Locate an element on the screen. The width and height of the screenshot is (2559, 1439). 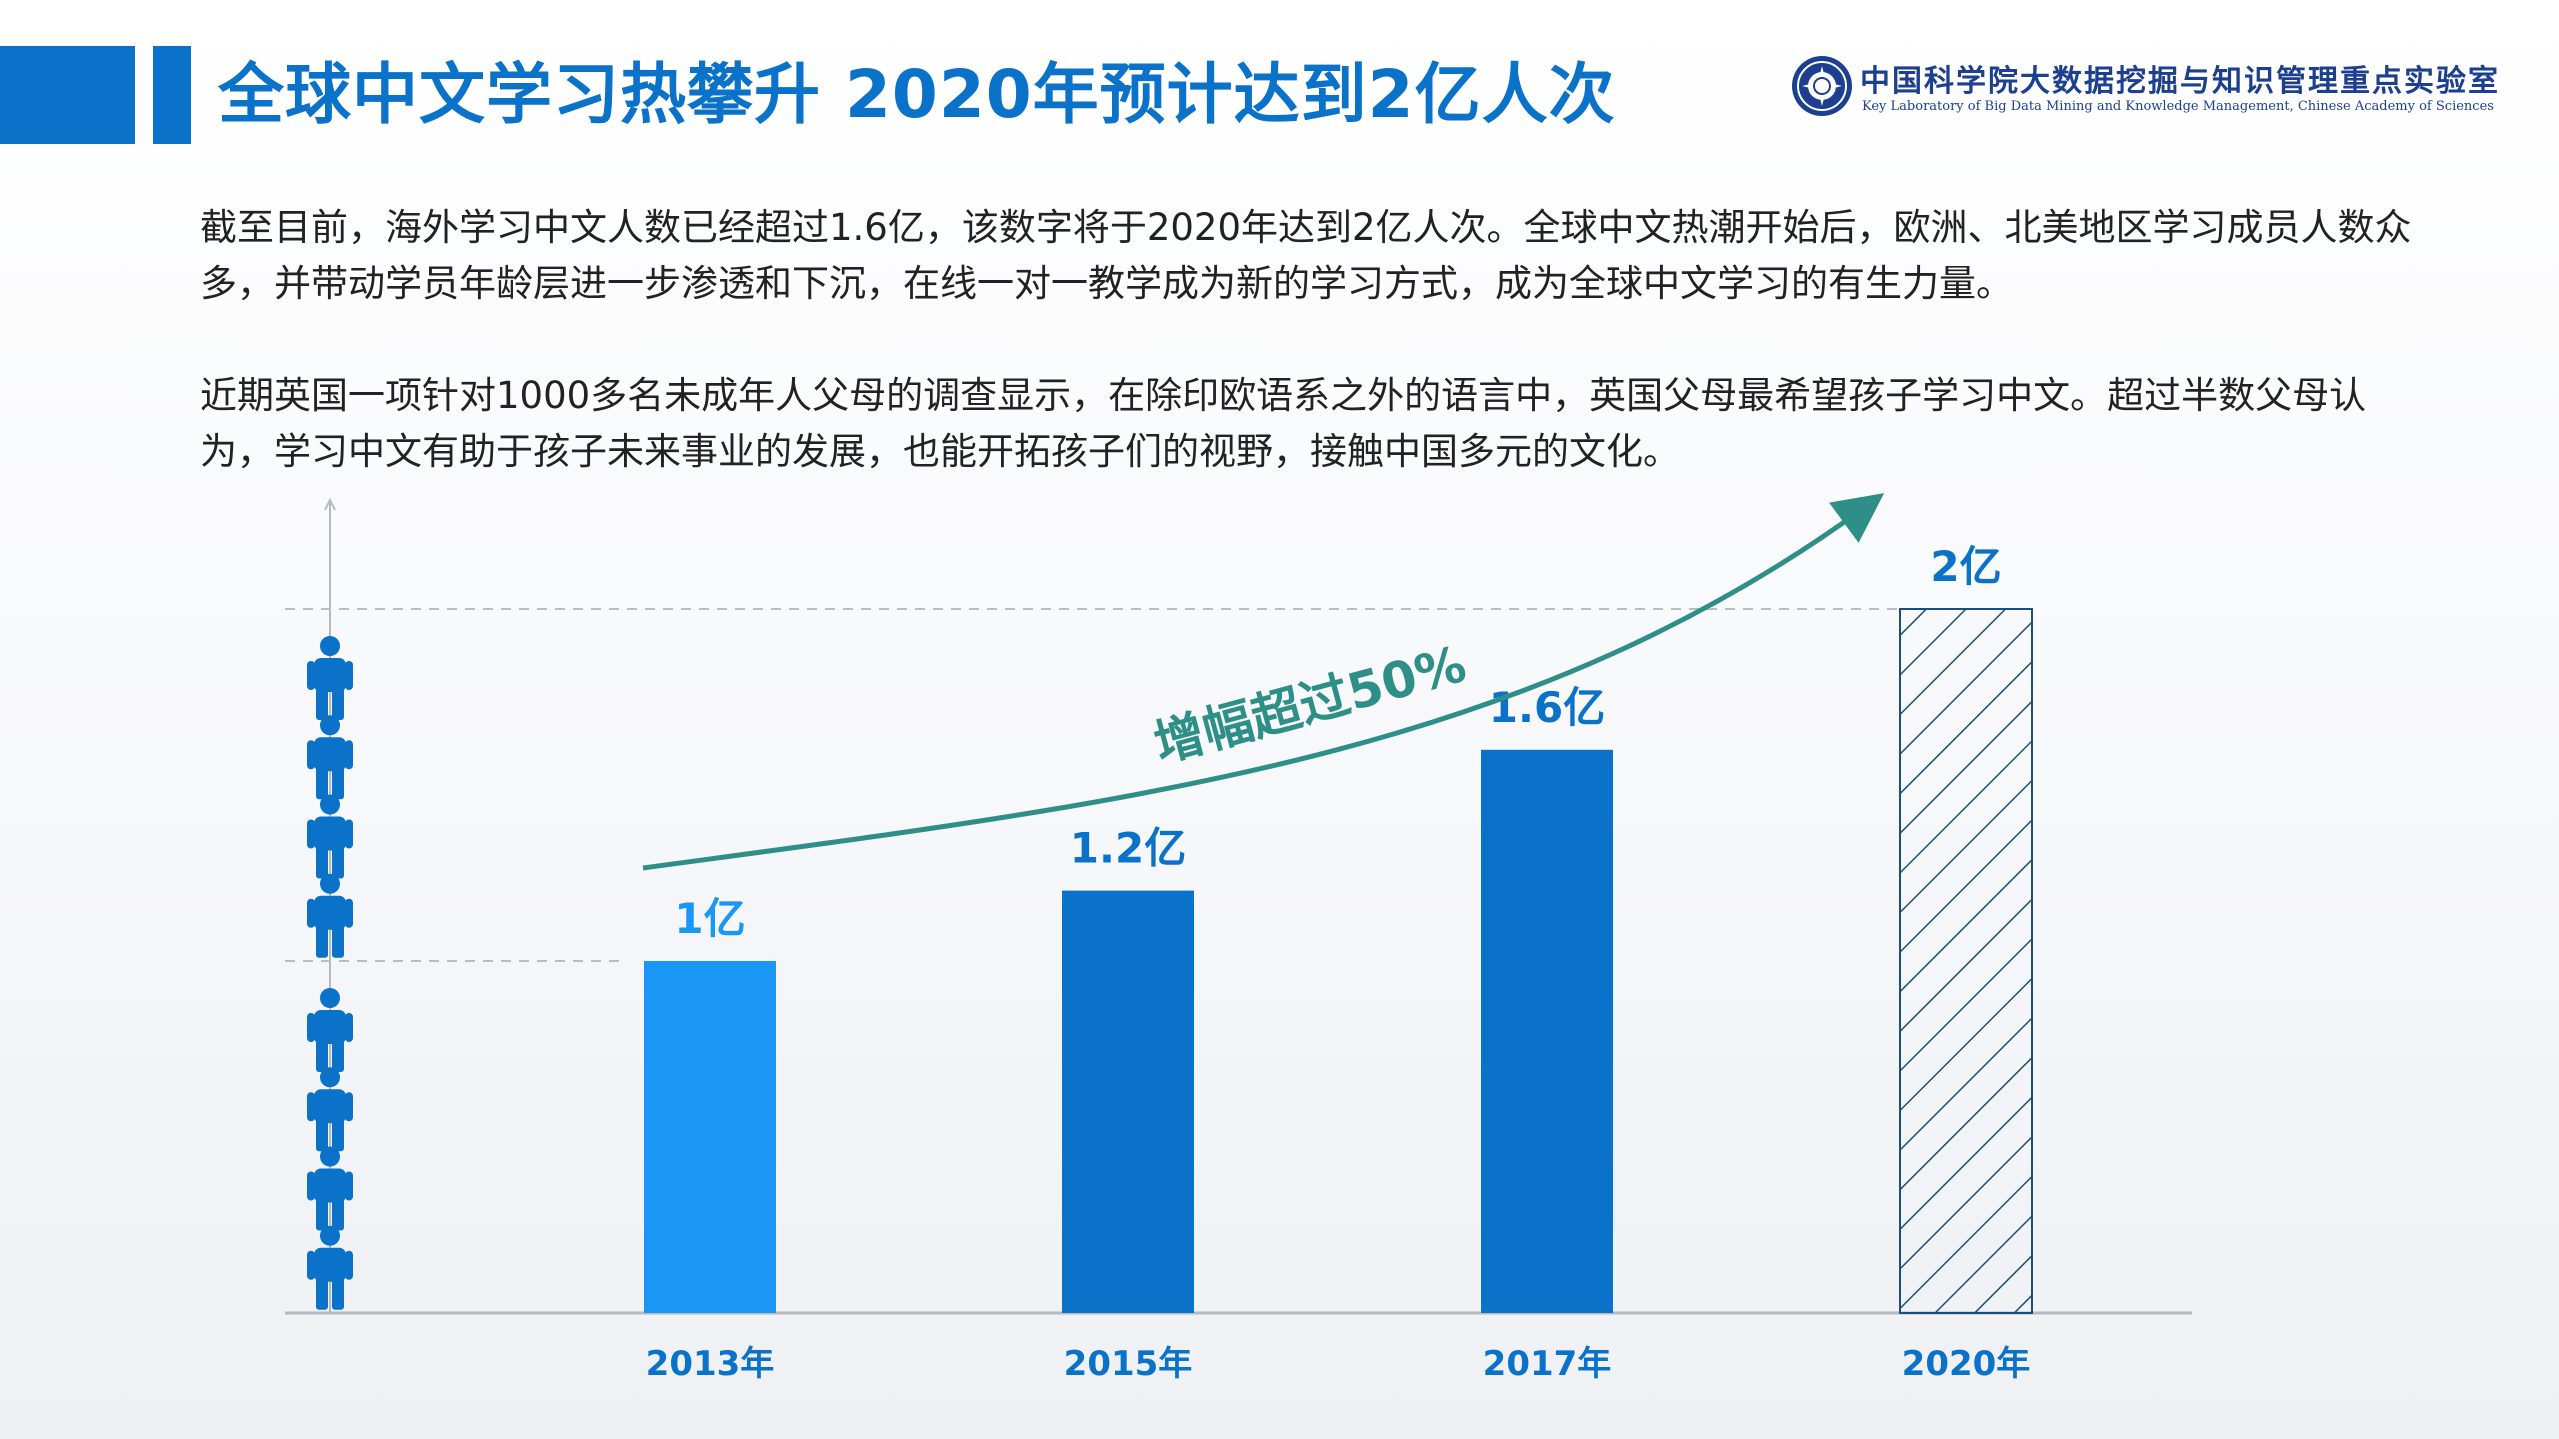
x-category-label: 2017年 is located at coordinates (1547, 1364).